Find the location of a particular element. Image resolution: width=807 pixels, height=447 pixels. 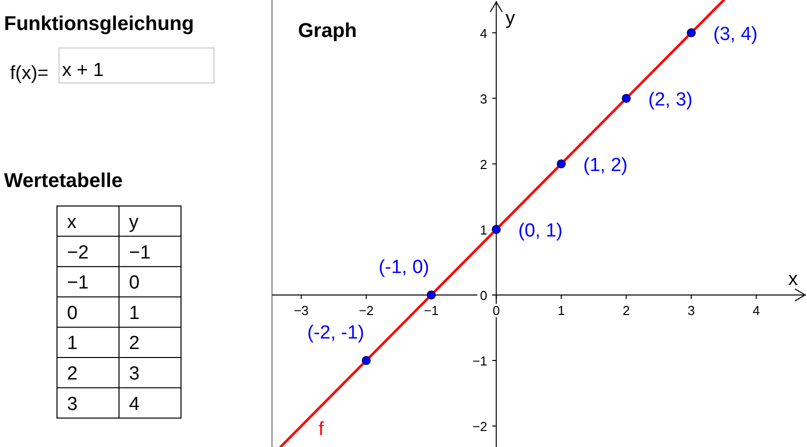

y-axis-title: y is located at coordinates (511, 18).